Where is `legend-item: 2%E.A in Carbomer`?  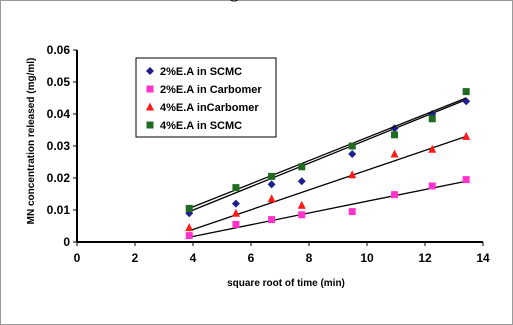
legend-item: 2%E.A in Carbomer is located at coordinates (204, 90).